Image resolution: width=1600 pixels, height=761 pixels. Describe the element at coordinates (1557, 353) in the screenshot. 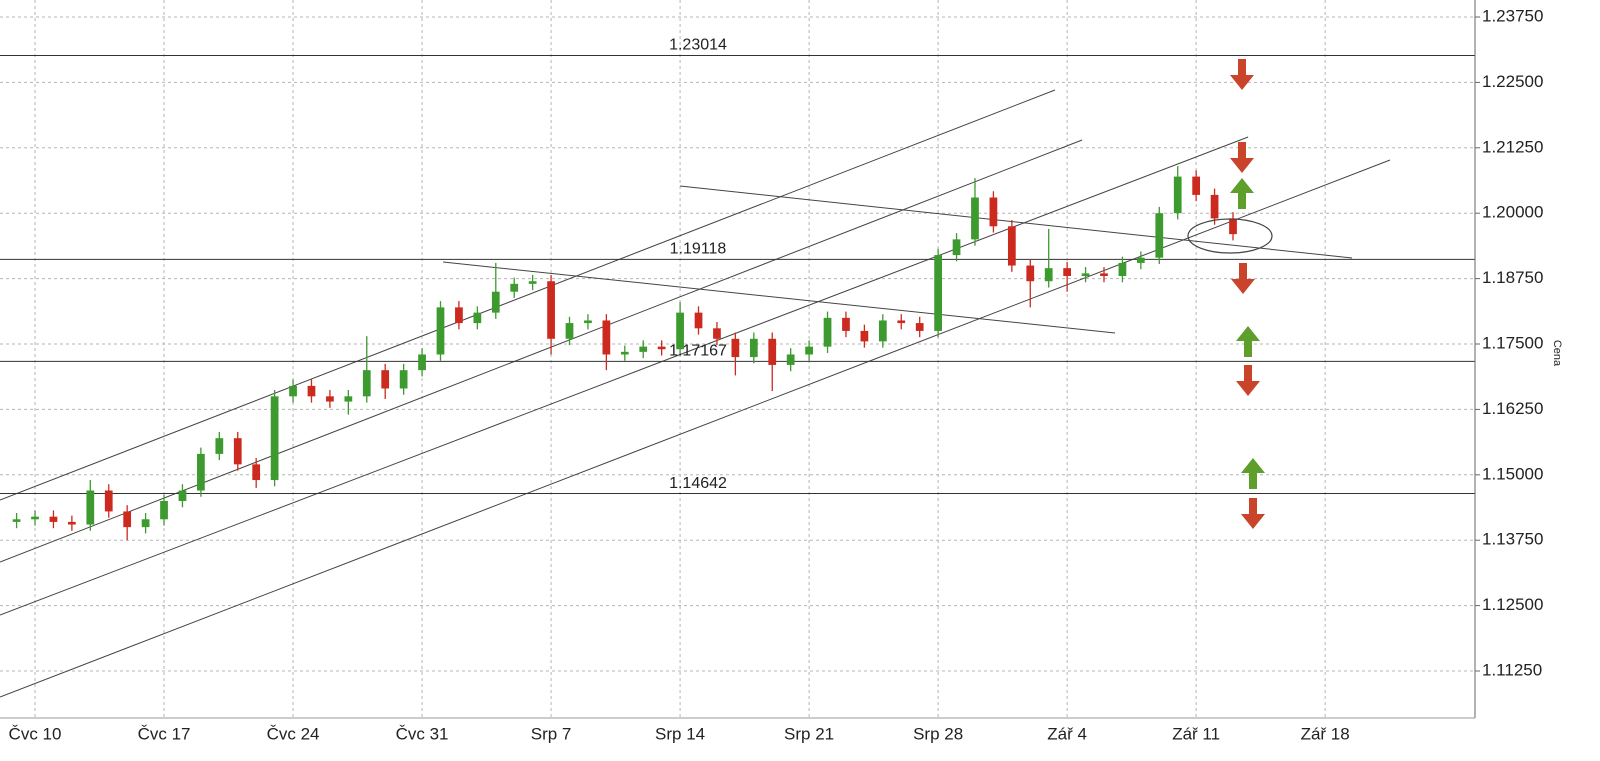

I see `y-axis-title: Cena` at that location.